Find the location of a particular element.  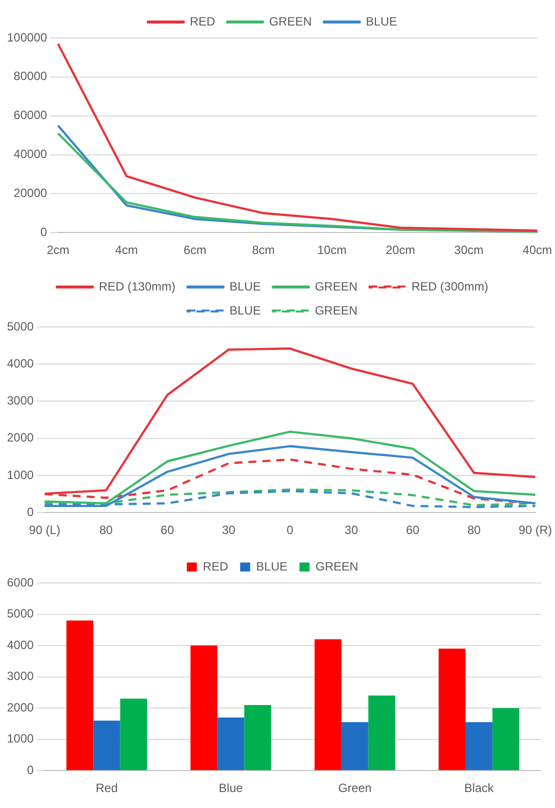

x-tick-label: 20cm is located at coordinates (401, 250).